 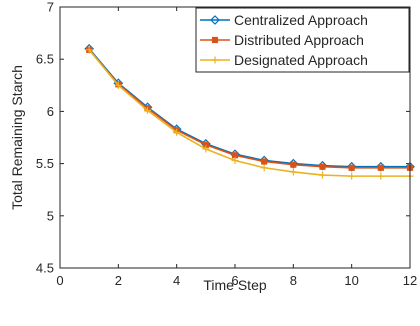 What do you see at coordinates (45, 59) in the screenshot?
I see `y-tick-label: 6.5` at bounding box center [45, 59].